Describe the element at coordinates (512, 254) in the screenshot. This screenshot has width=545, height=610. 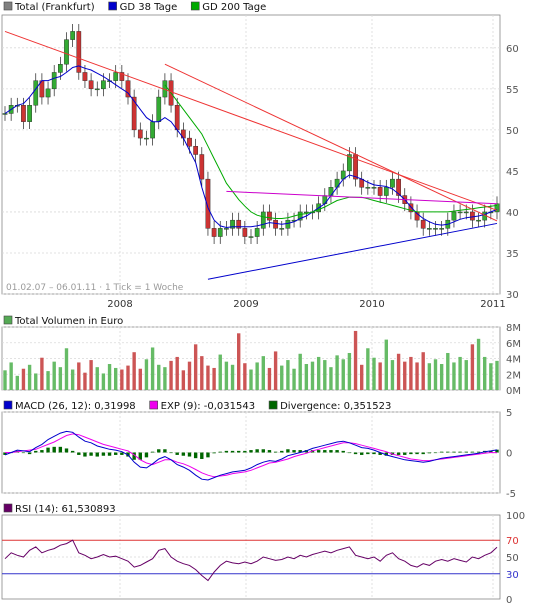
I see `price-y-tick-5: 35` at that location.